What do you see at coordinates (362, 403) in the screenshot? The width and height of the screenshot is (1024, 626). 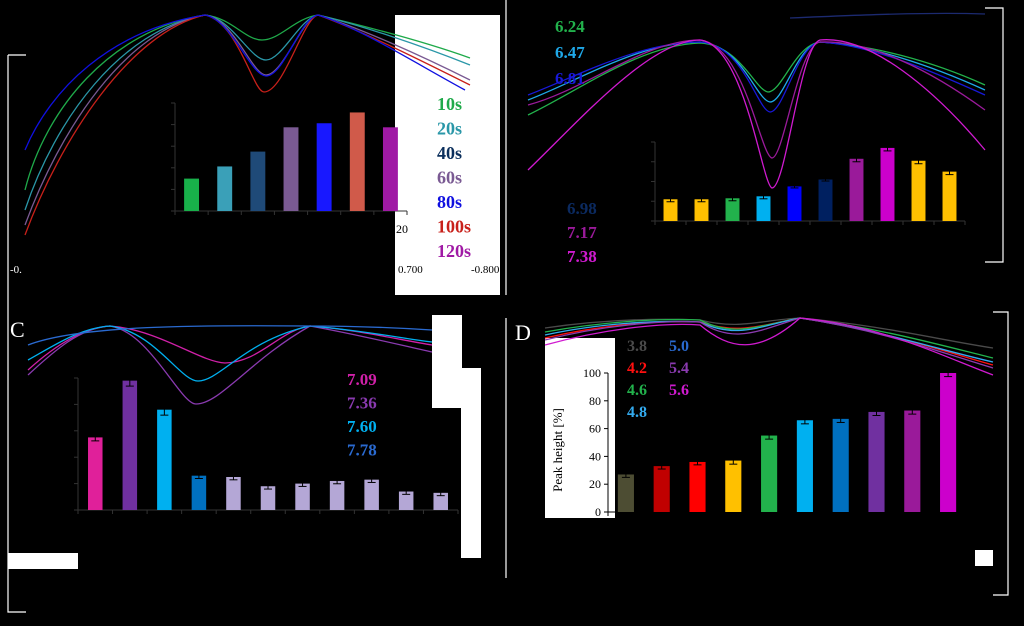 I see `legend-entry: 7.36` at bounding box center [362, 403].